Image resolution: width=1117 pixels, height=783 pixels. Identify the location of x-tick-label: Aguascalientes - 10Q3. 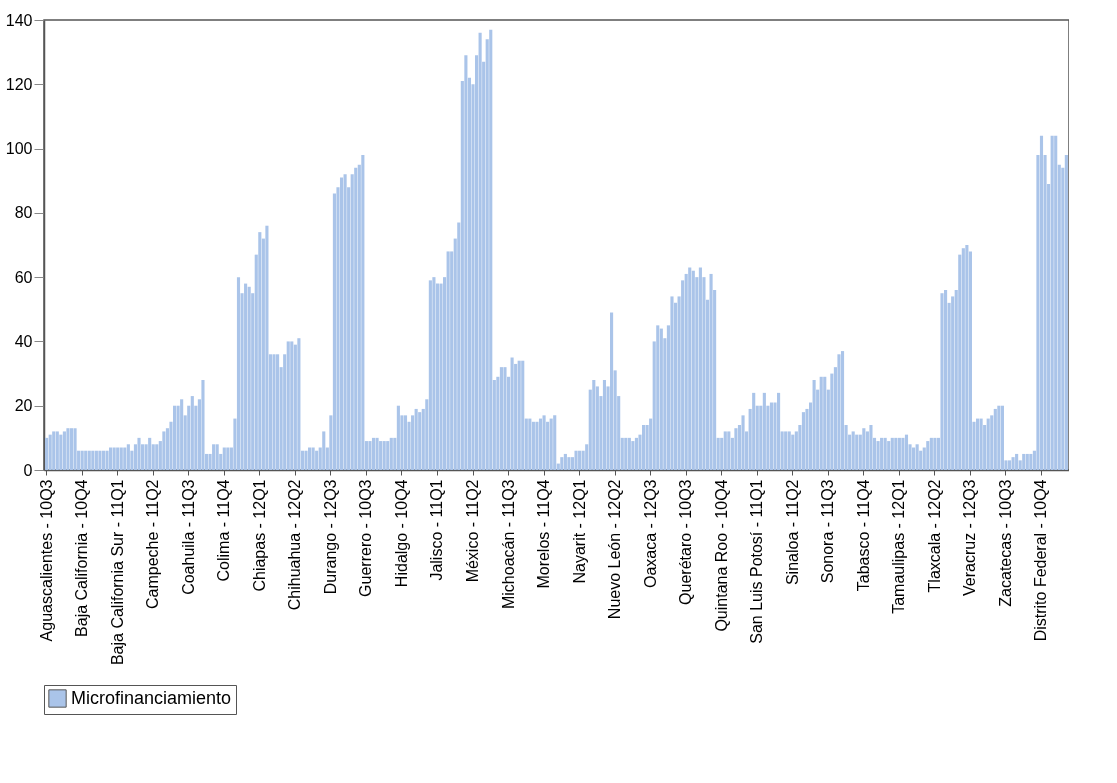
(46, 560).